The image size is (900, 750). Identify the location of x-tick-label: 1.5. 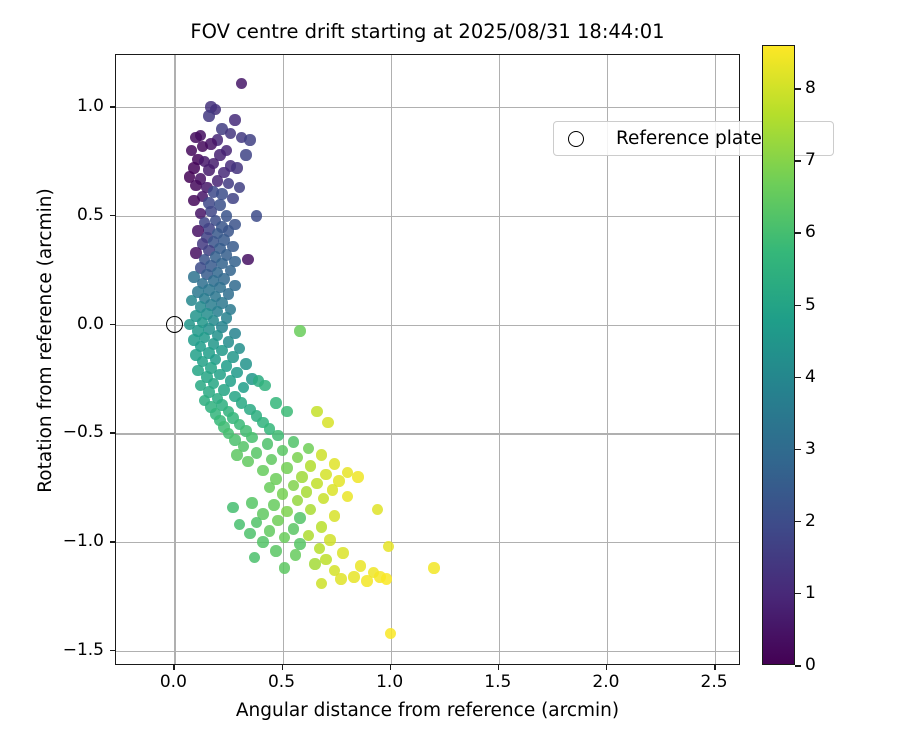
(498, 682).